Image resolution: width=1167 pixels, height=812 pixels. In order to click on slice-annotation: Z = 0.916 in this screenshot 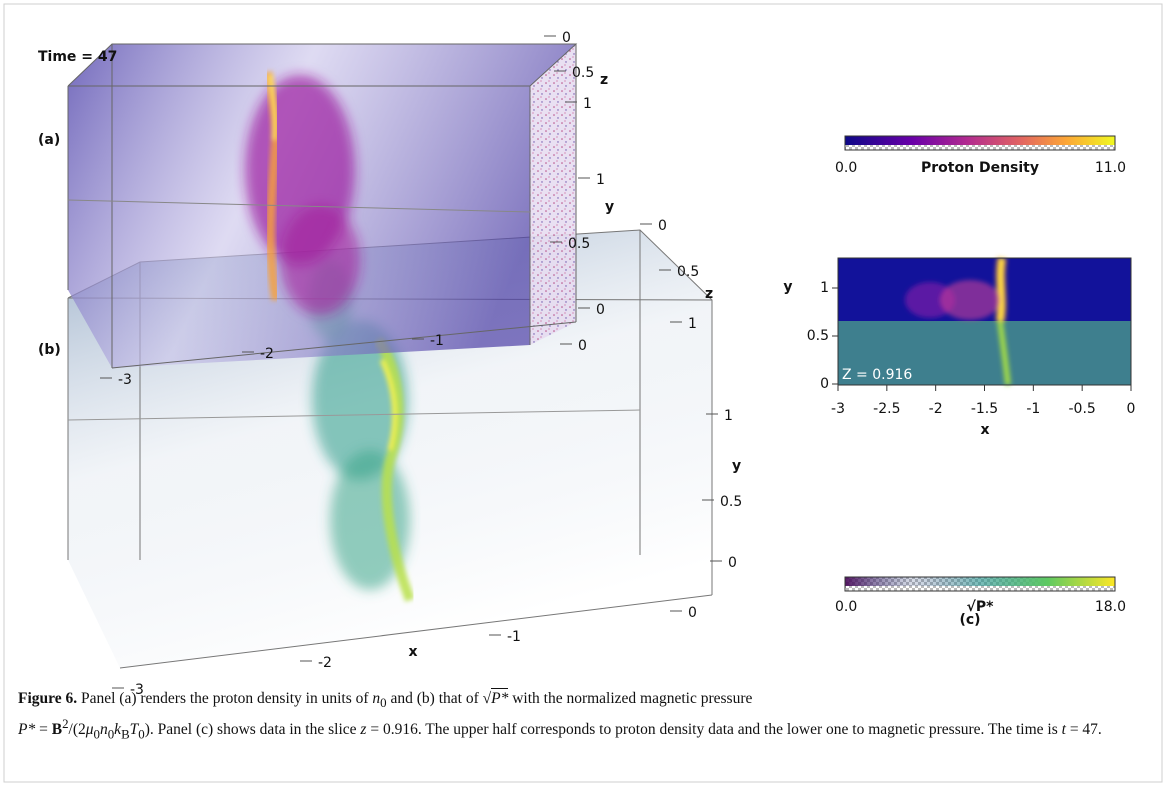, I will do `click(877, 375)`.